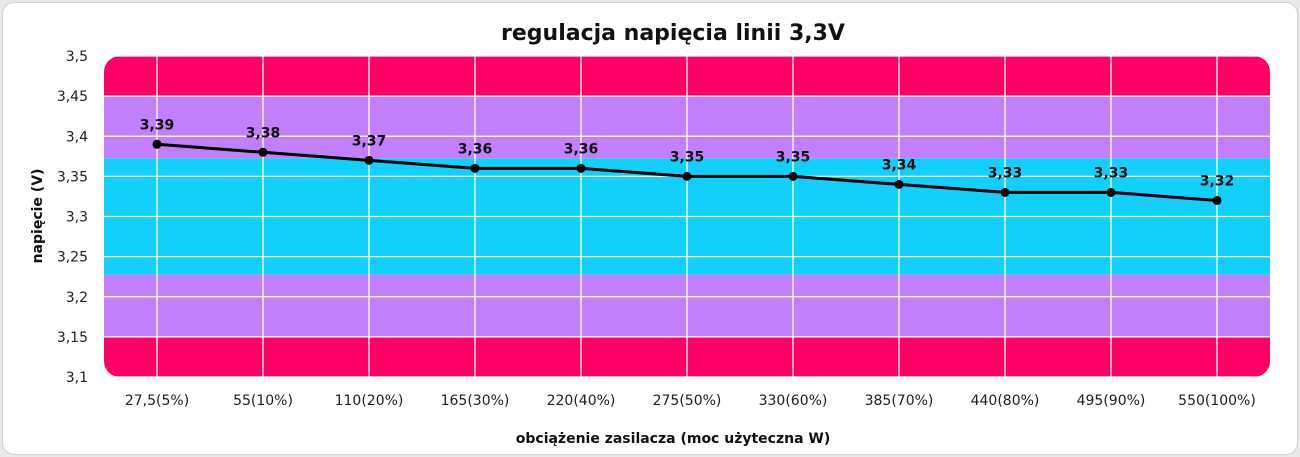 The height and width of the screenshot is (457, 1300). What do you see at coordinates (263, 133) in the screenshot?
I see `data-label: 3,38` at bounding box center [263, 133].